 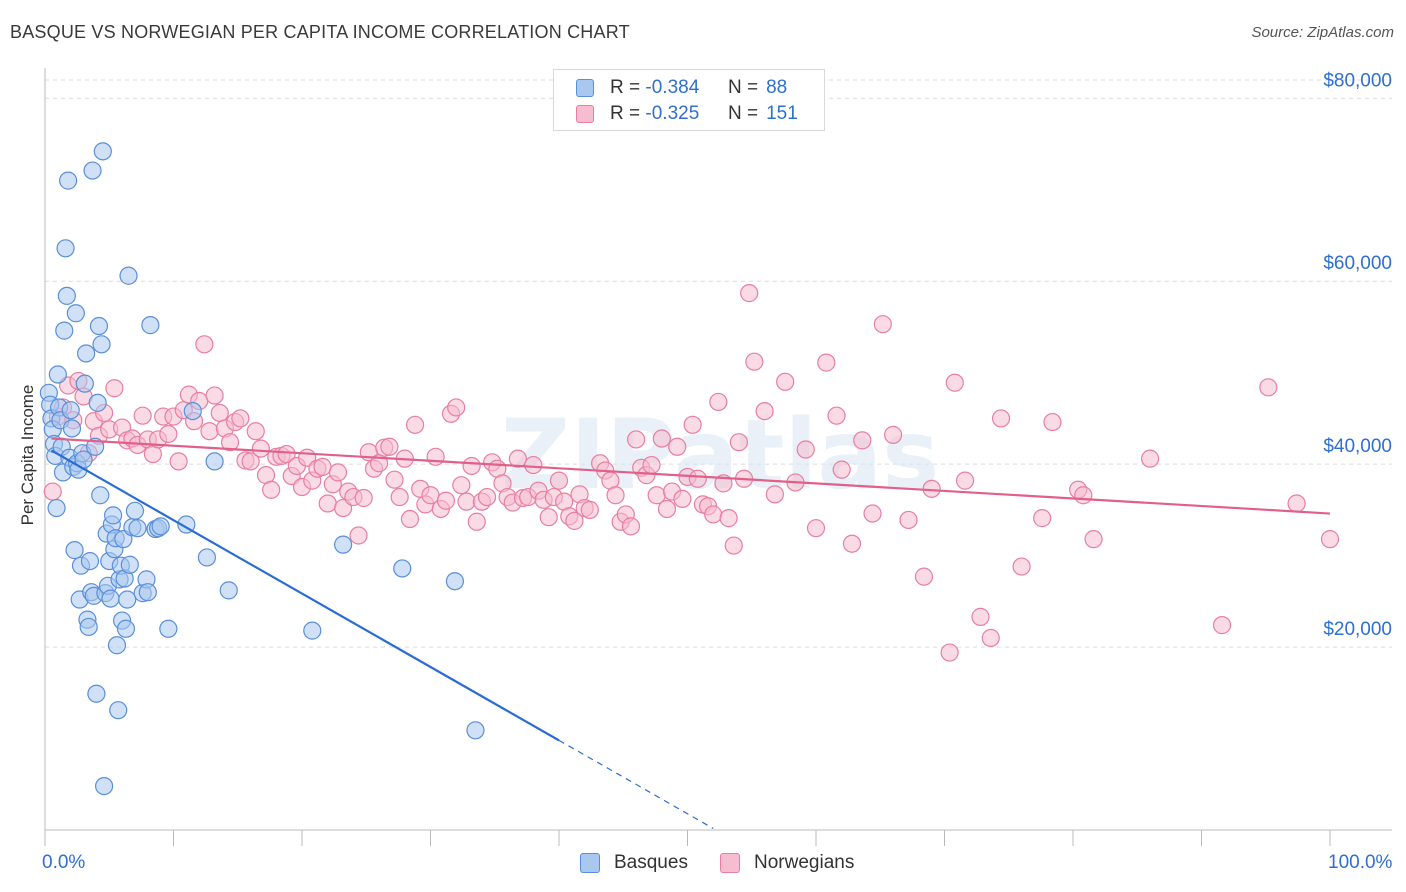 What do you see at coordinates (634, 863) in the screenshot?
I see `legend-item-basques: Basques` at bounding box center [634, 863].